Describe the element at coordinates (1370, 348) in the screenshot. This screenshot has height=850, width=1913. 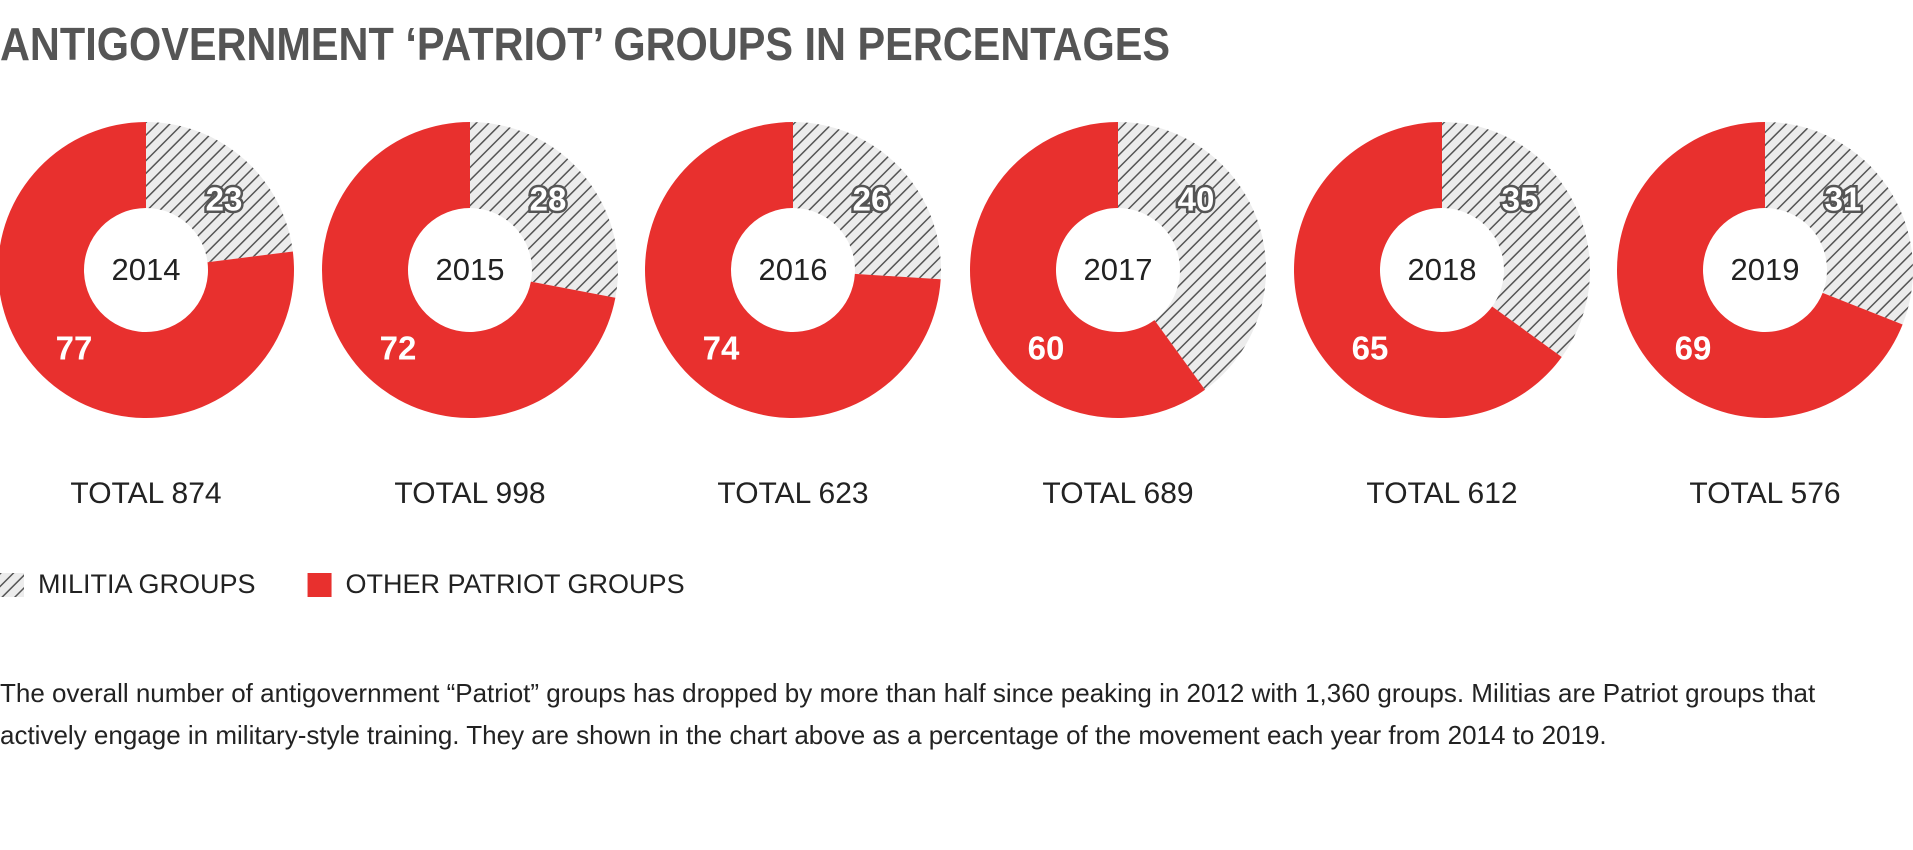
I see `slice-label: 65` at that location.